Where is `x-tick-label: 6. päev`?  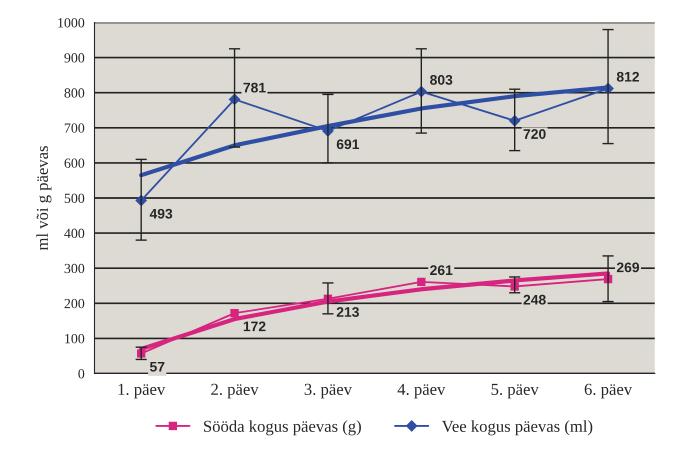 x-tick-label: 6. päev is located at coordinates (608, 391).